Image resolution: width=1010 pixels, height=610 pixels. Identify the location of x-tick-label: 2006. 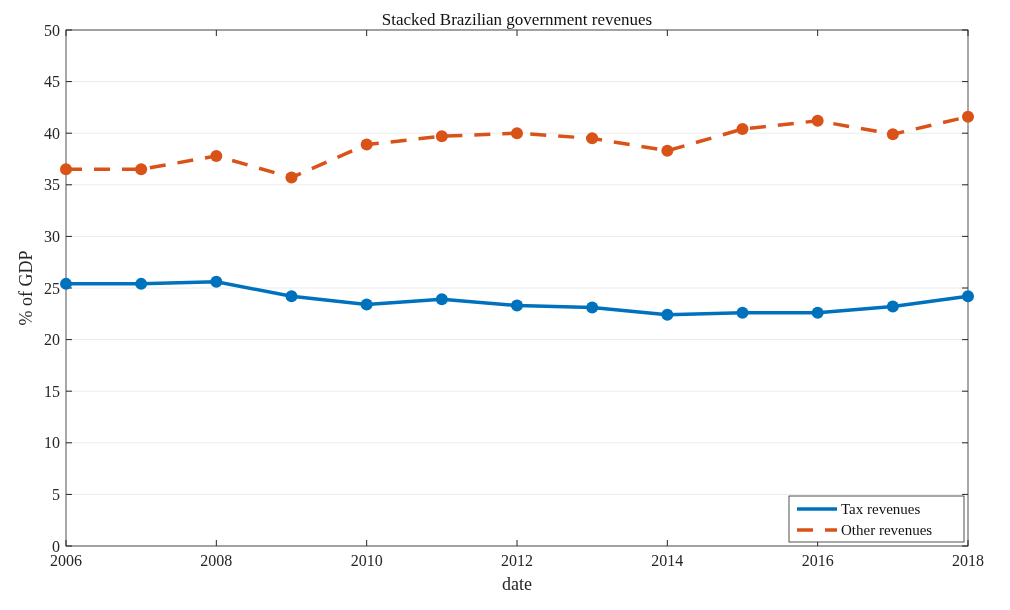
(66, 560).